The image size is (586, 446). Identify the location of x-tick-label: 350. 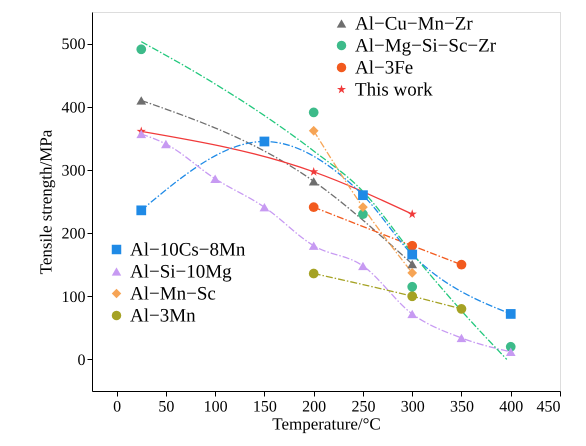
(462, 407).